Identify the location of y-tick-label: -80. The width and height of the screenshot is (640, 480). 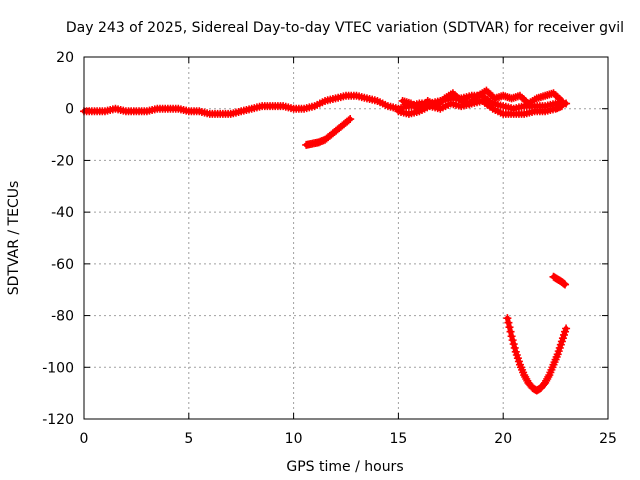
(62, 317).